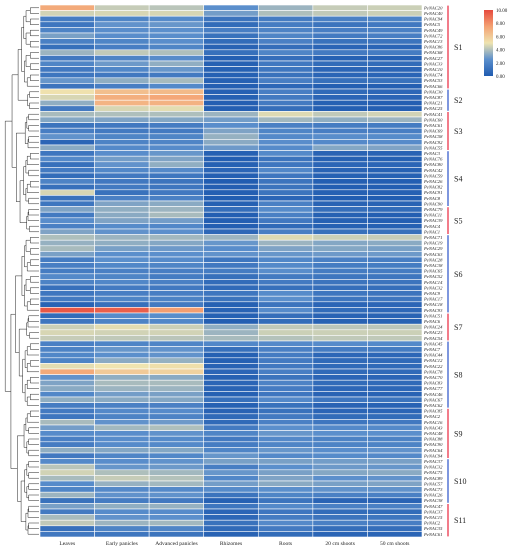  I want to click on subfamily-label: S6, so click(458, 274).